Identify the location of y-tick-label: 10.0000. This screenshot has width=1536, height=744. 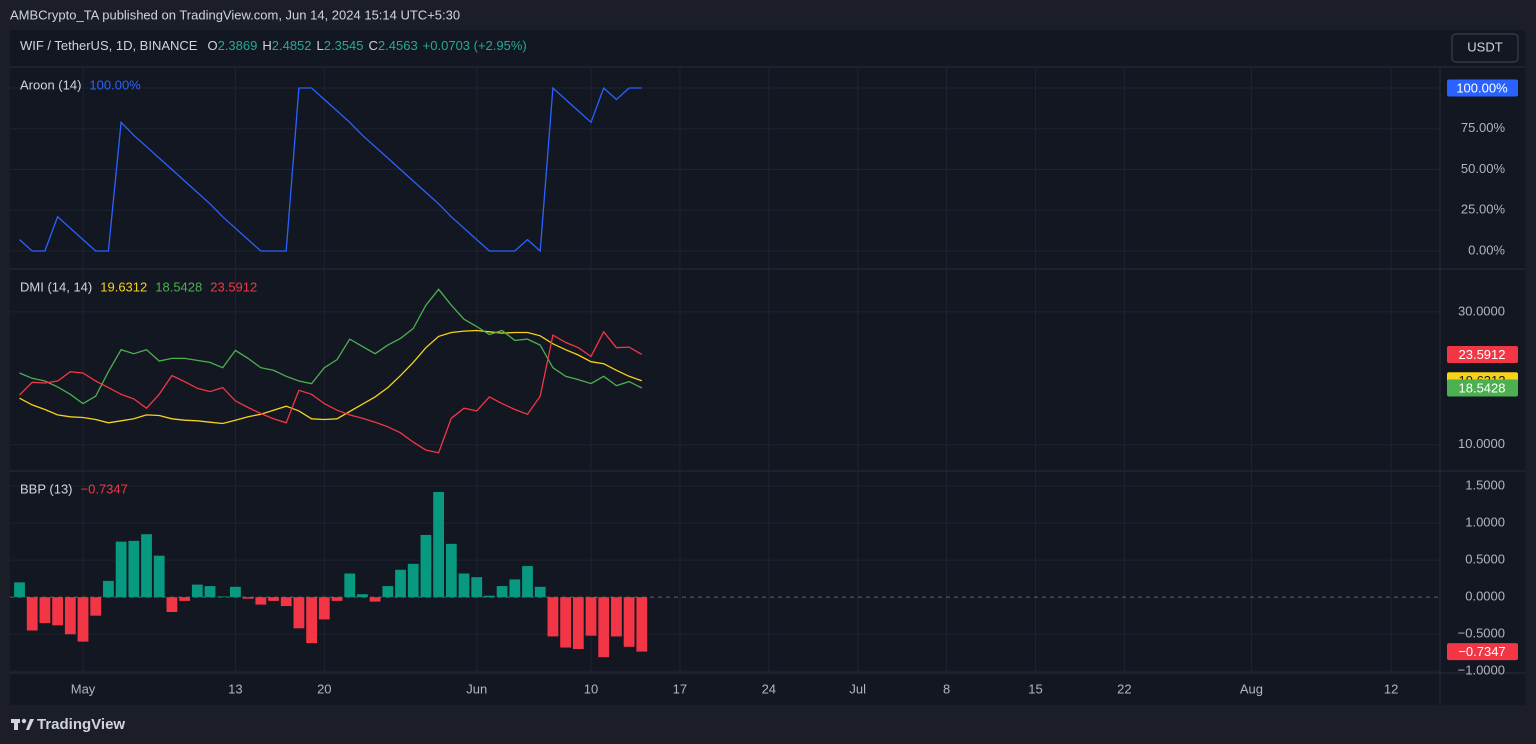
(1481, 443).